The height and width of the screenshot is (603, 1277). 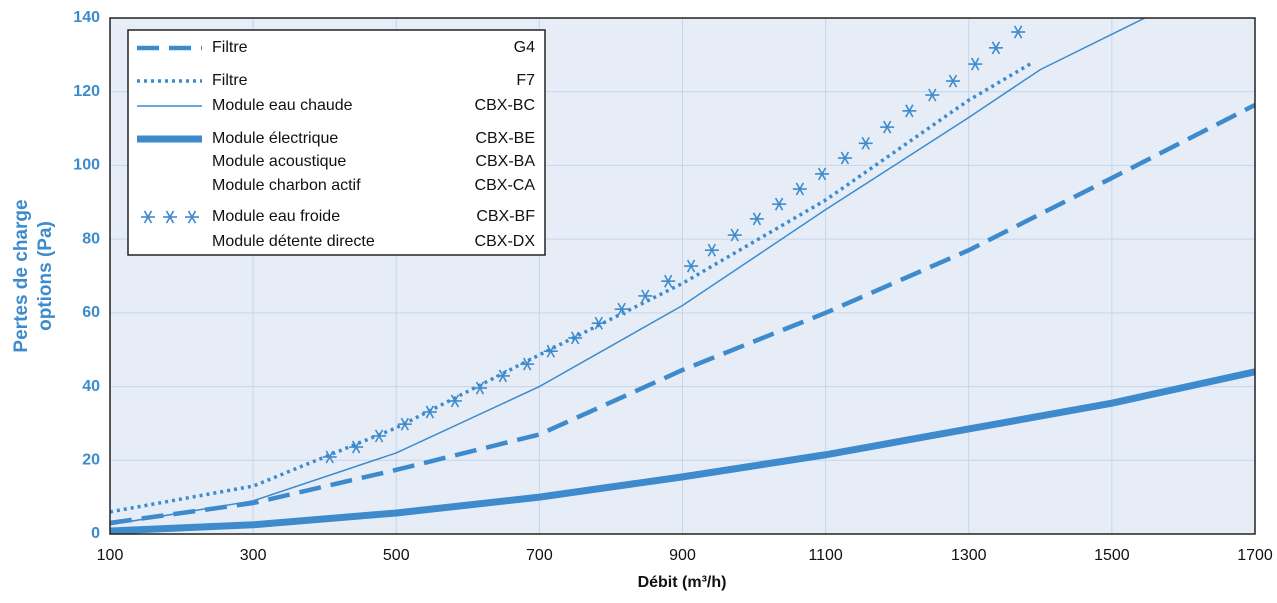 I want to click on legend-code: CBX-BC, so click(x=505, y=105).